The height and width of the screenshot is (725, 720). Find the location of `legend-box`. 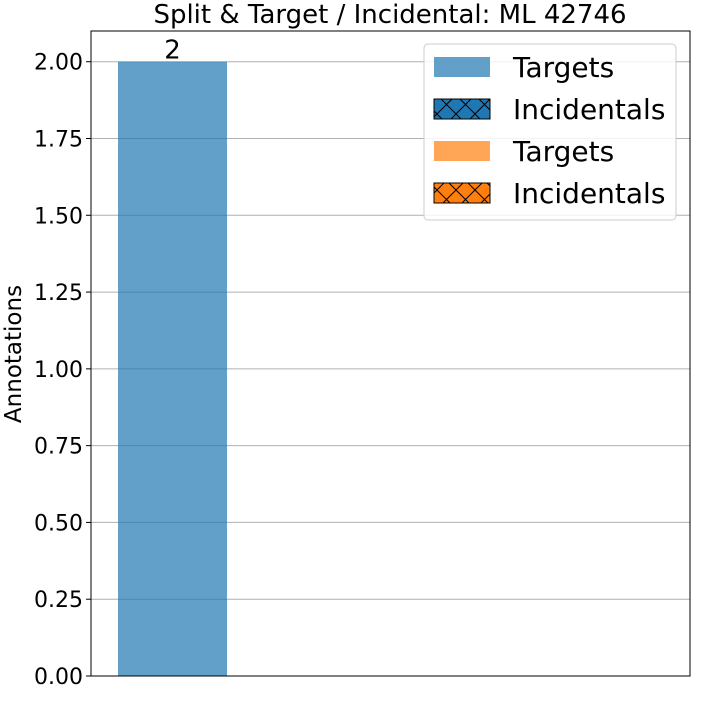

legend-box is located at coordinates (550, 132).